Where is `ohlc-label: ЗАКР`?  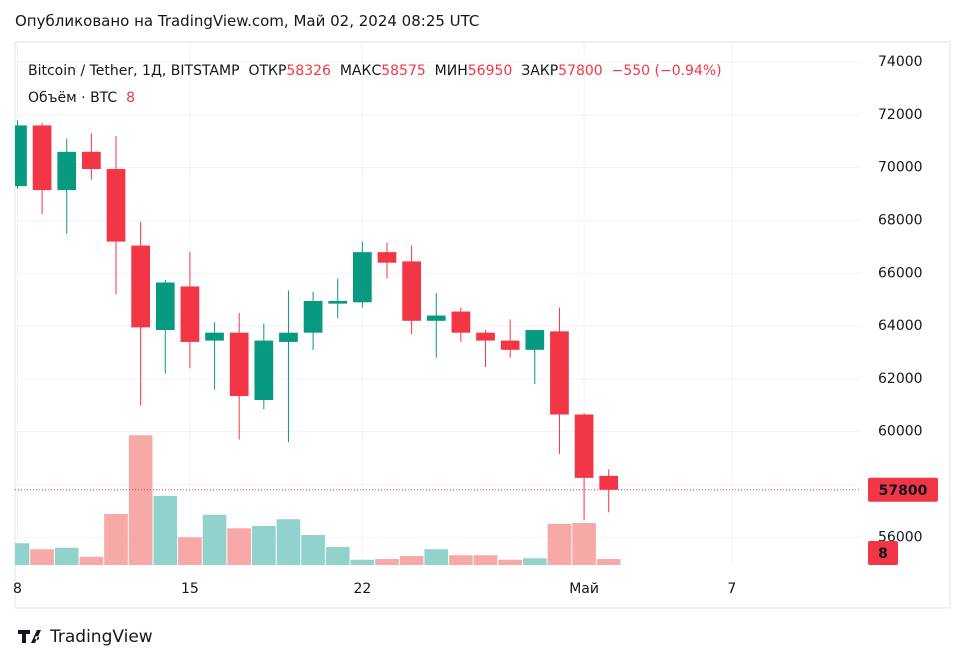
ohlc-label: ЗАКР is located at coordinates (540, 71).